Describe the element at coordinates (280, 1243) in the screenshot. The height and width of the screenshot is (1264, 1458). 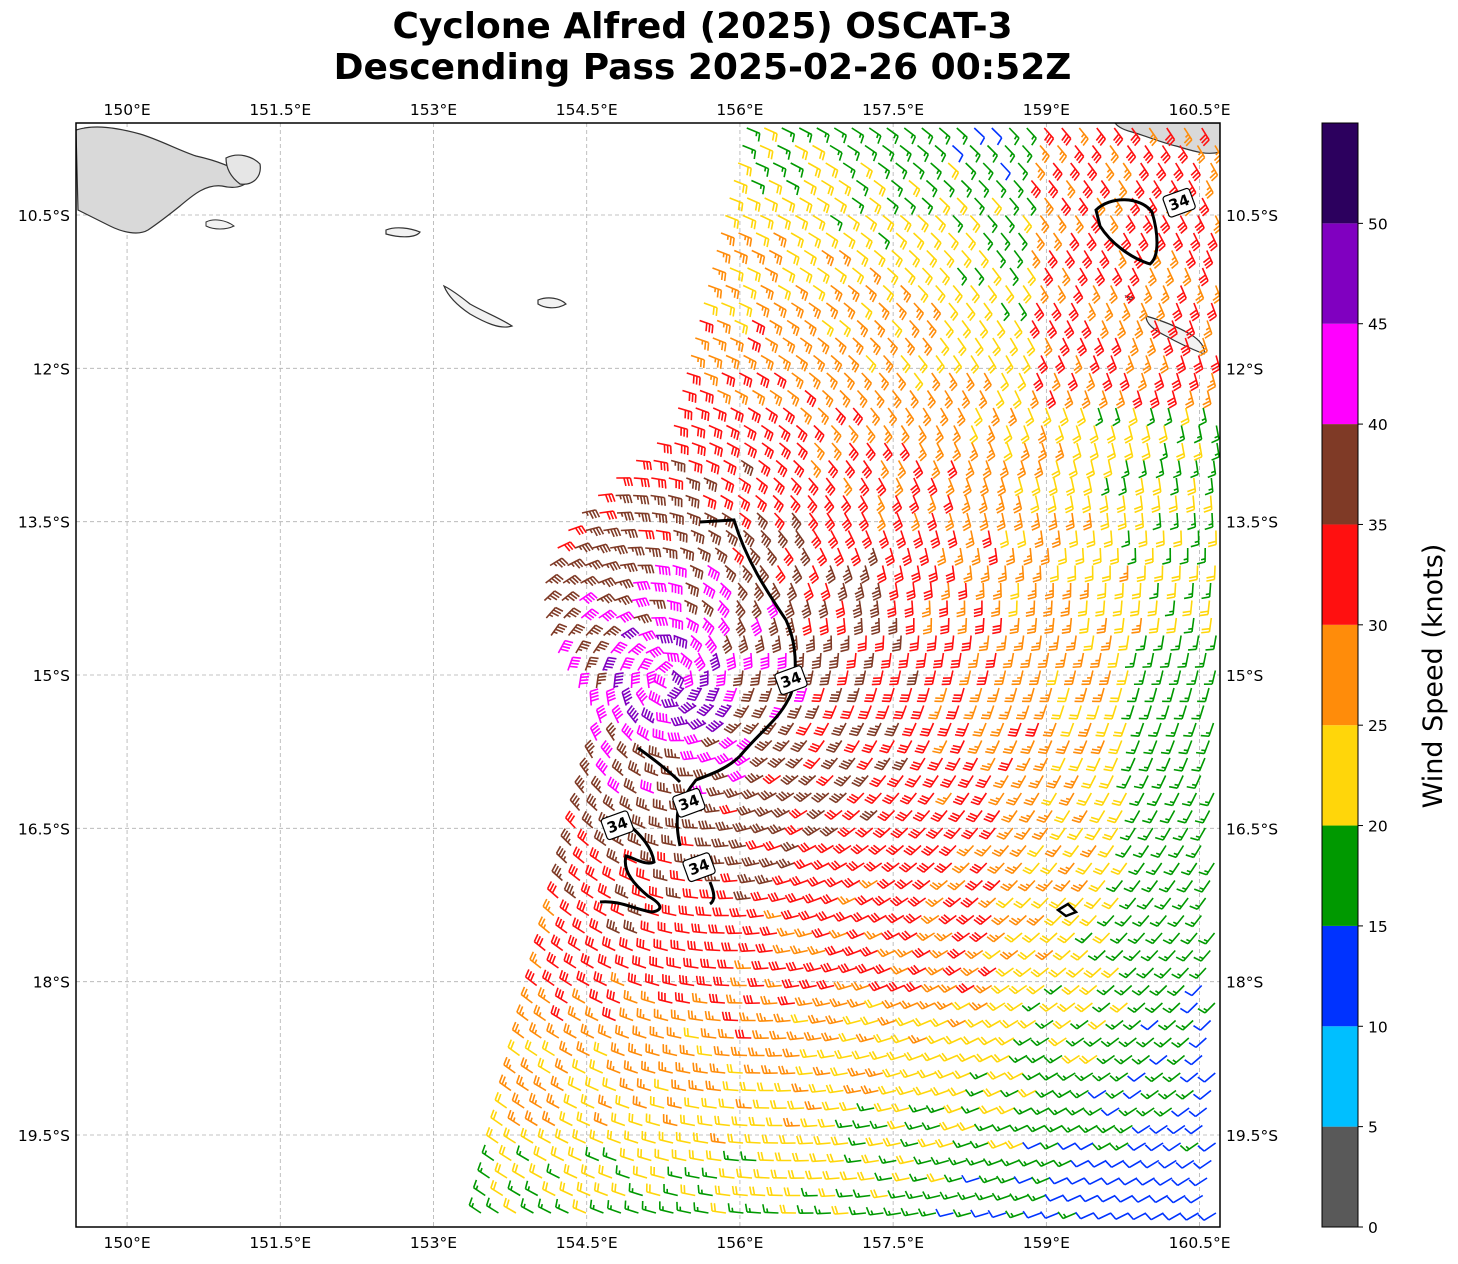
I see `lon-tick-bottom: 151.5°E` at that location.